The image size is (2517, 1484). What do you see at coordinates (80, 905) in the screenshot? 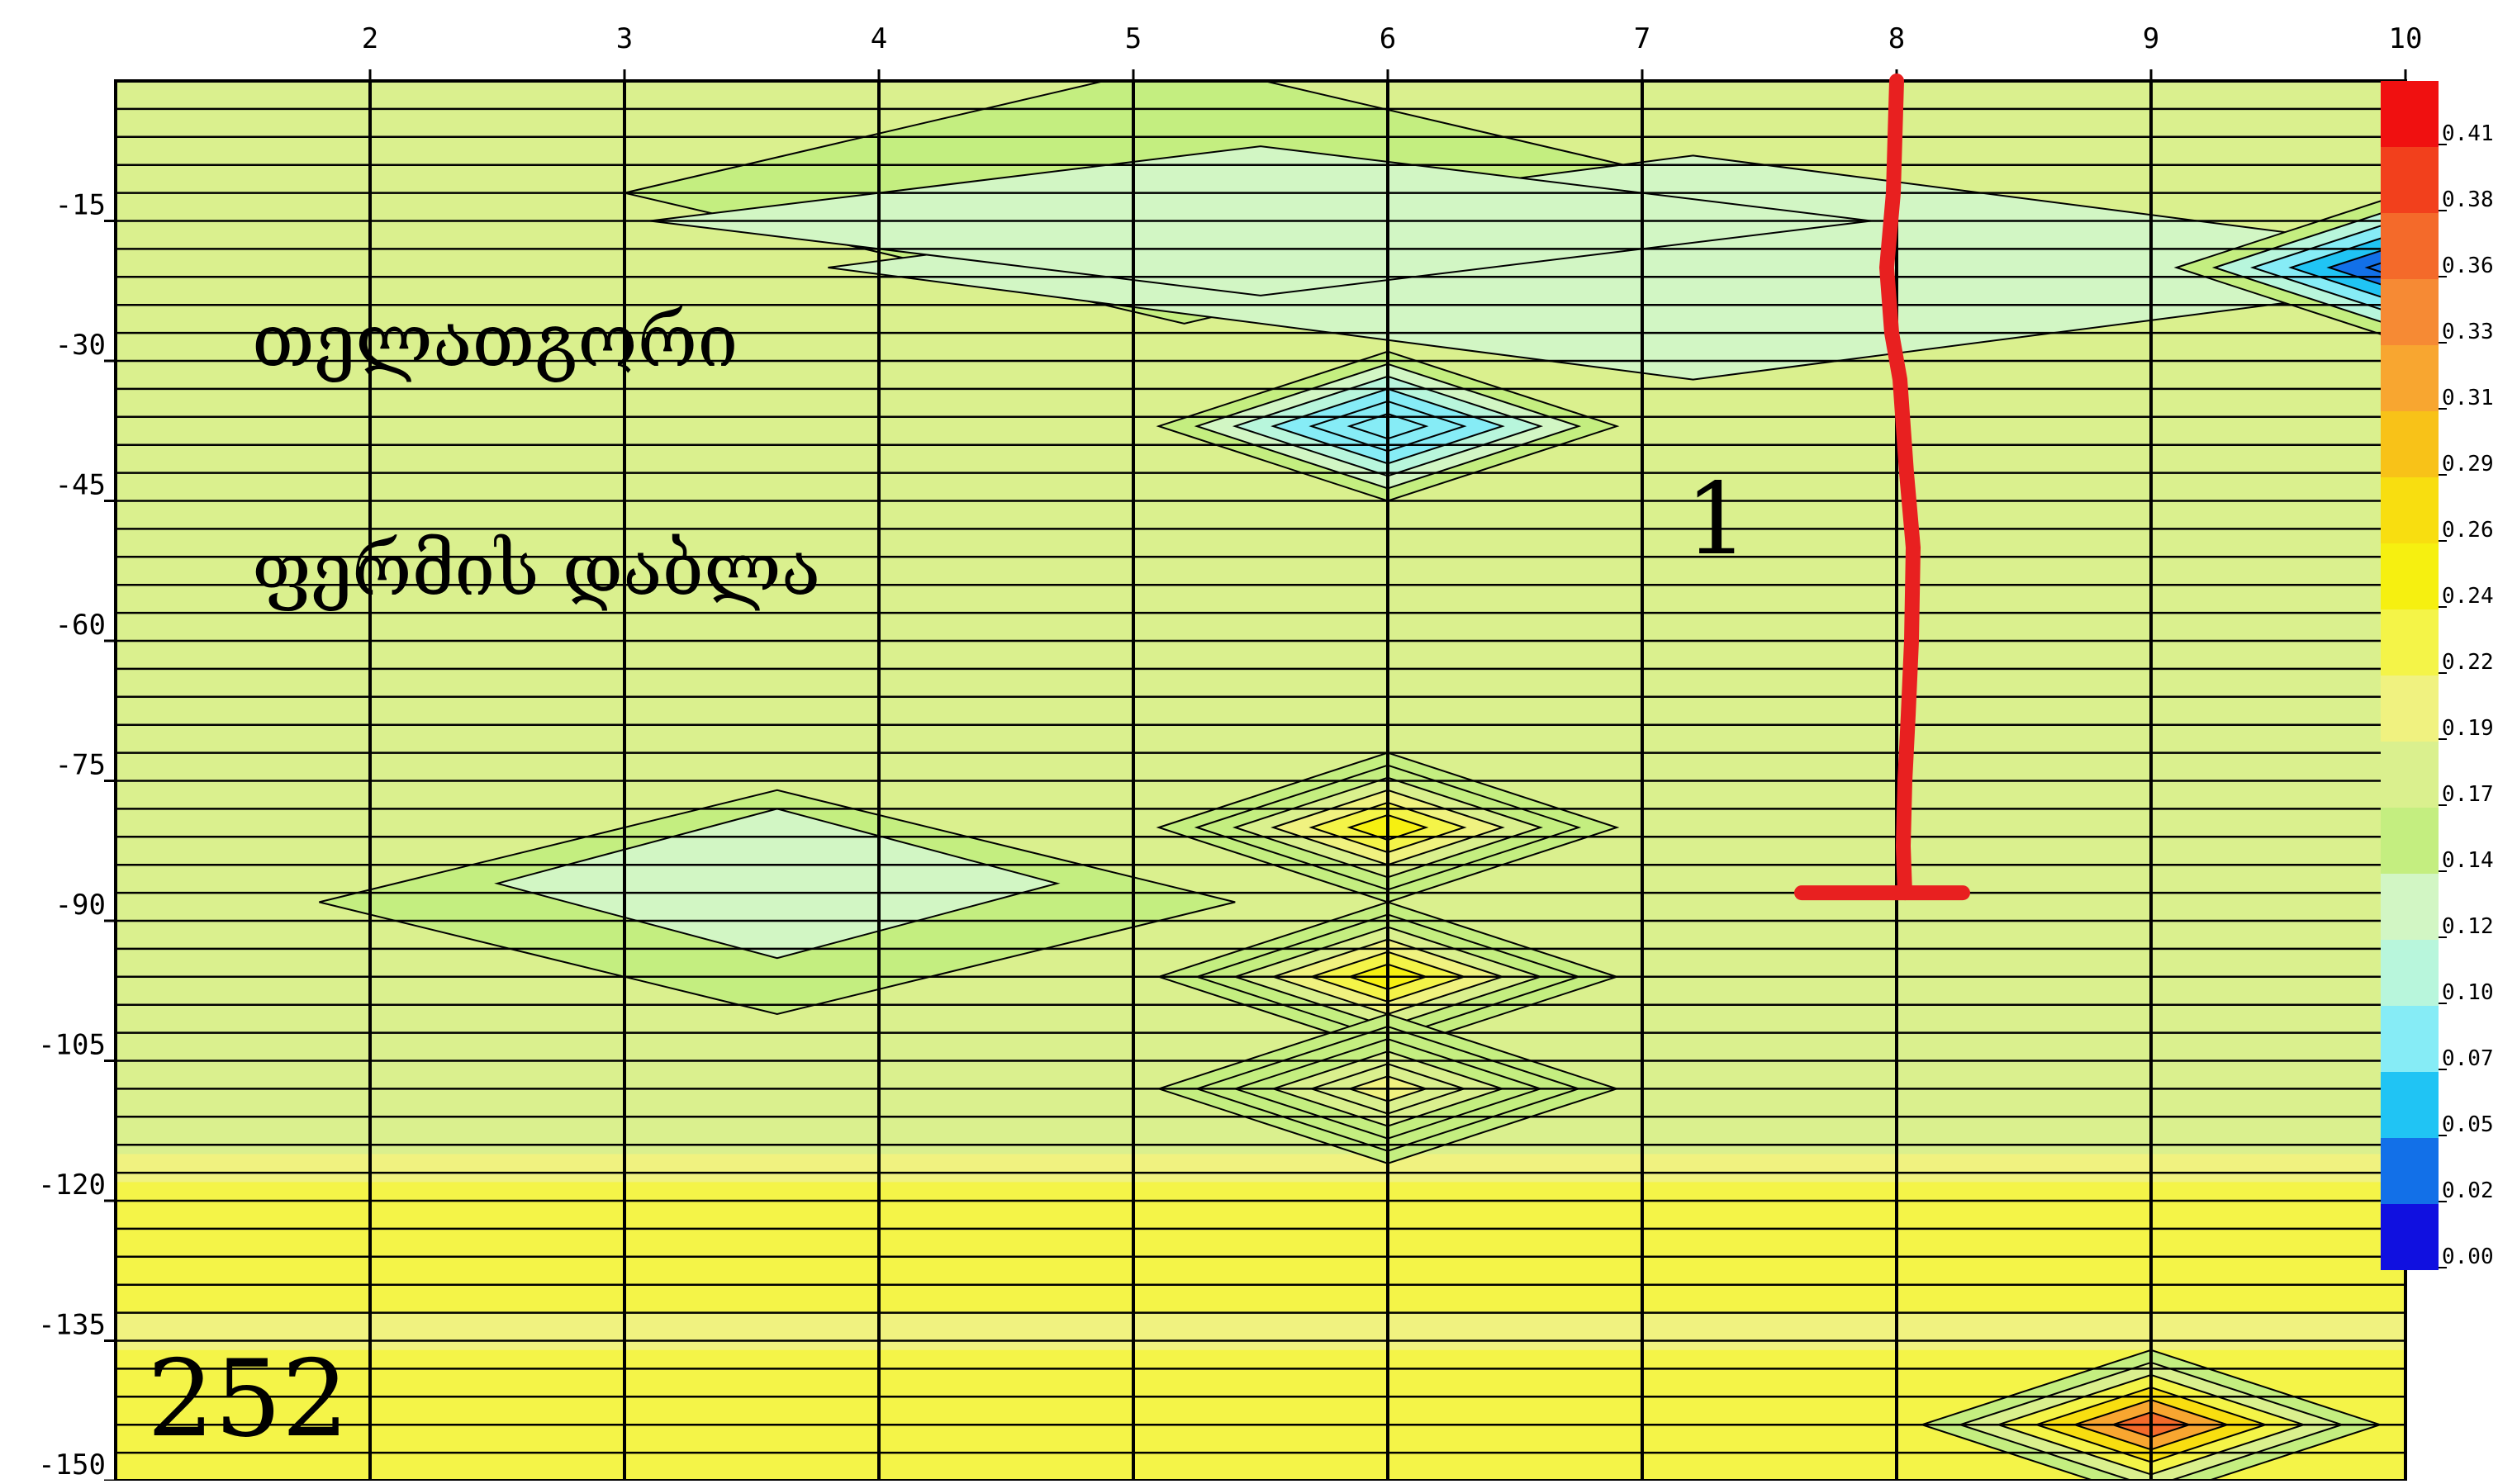
I see `y-tick-label: -90` at bounding box center [80, 905].